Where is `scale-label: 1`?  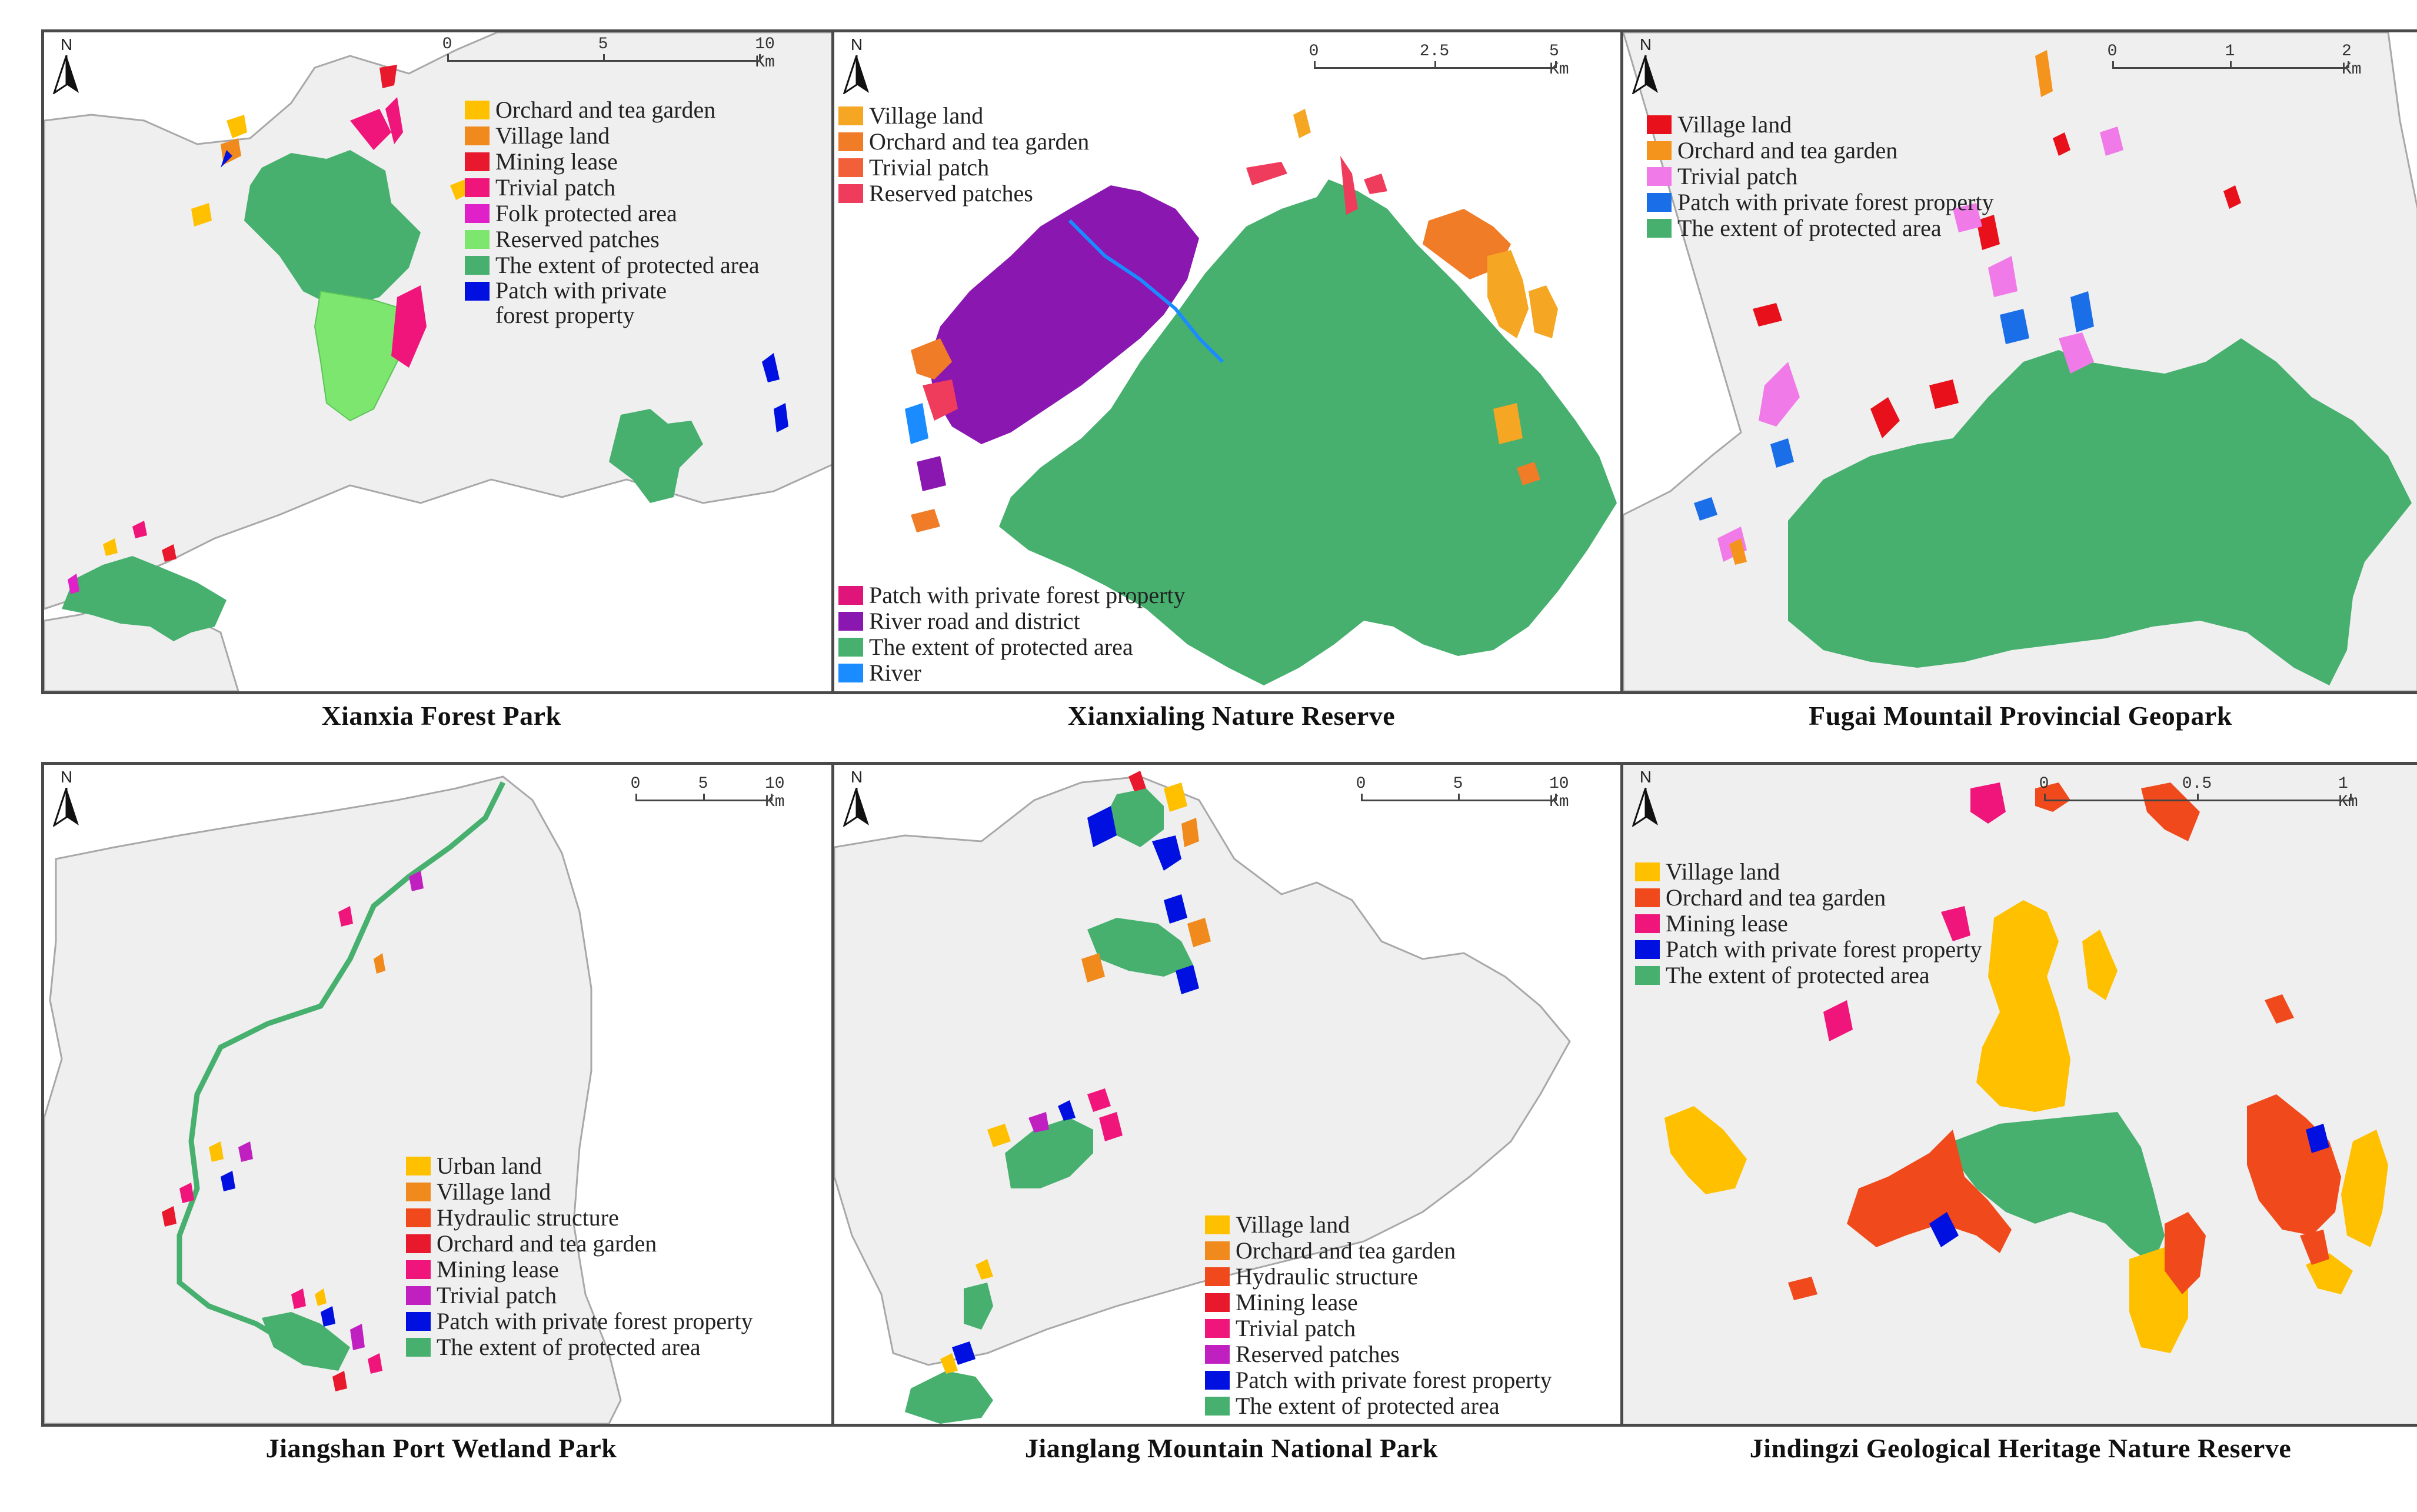
scale-label: 1 is located at coordinates (2230, 51).